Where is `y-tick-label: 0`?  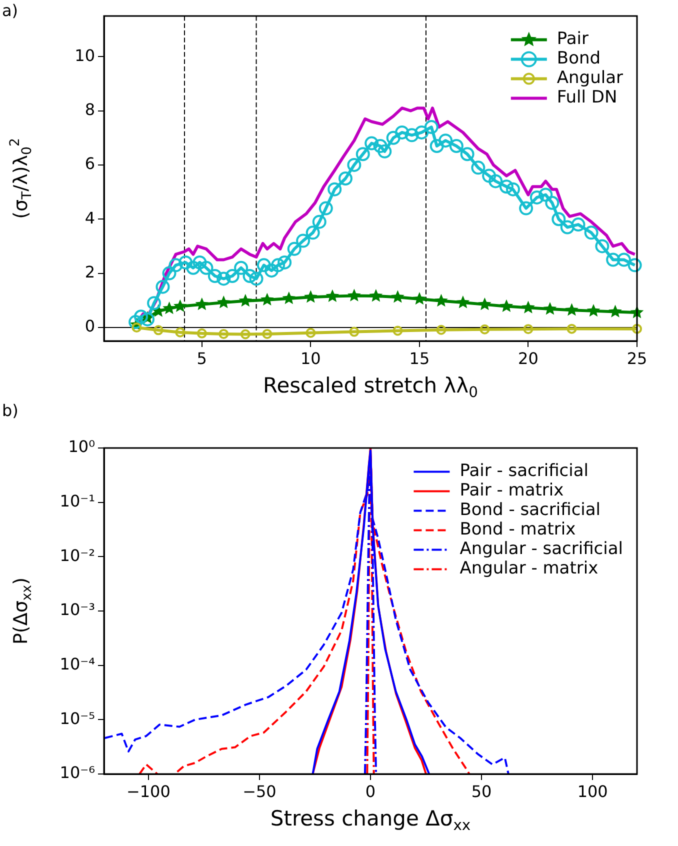
y-tick-label: 0 is located at coordinates (89, 326).